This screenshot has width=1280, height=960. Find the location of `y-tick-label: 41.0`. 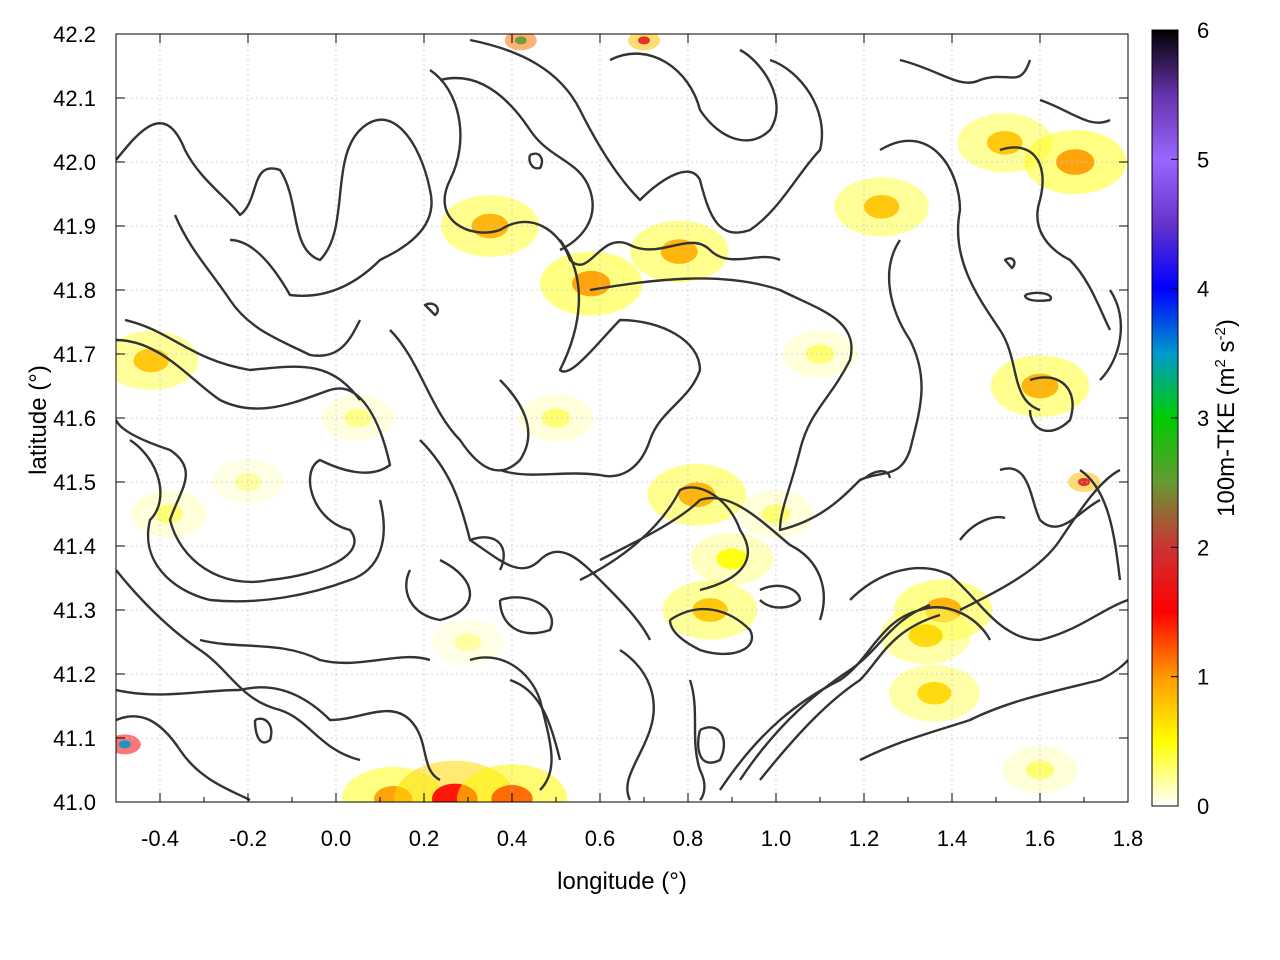

y-tick-label: 41.0 is located at coordinates (74, 802).